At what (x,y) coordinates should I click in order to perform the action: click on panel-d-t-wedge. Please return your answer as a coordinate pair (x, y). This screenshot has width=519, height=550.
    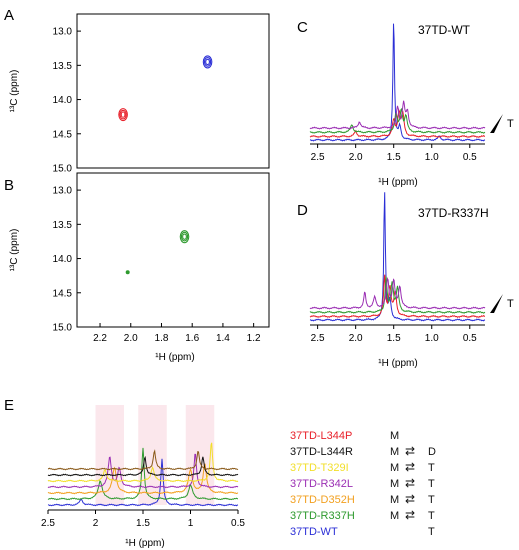
    Looking at the image, I should click on (496, 303).